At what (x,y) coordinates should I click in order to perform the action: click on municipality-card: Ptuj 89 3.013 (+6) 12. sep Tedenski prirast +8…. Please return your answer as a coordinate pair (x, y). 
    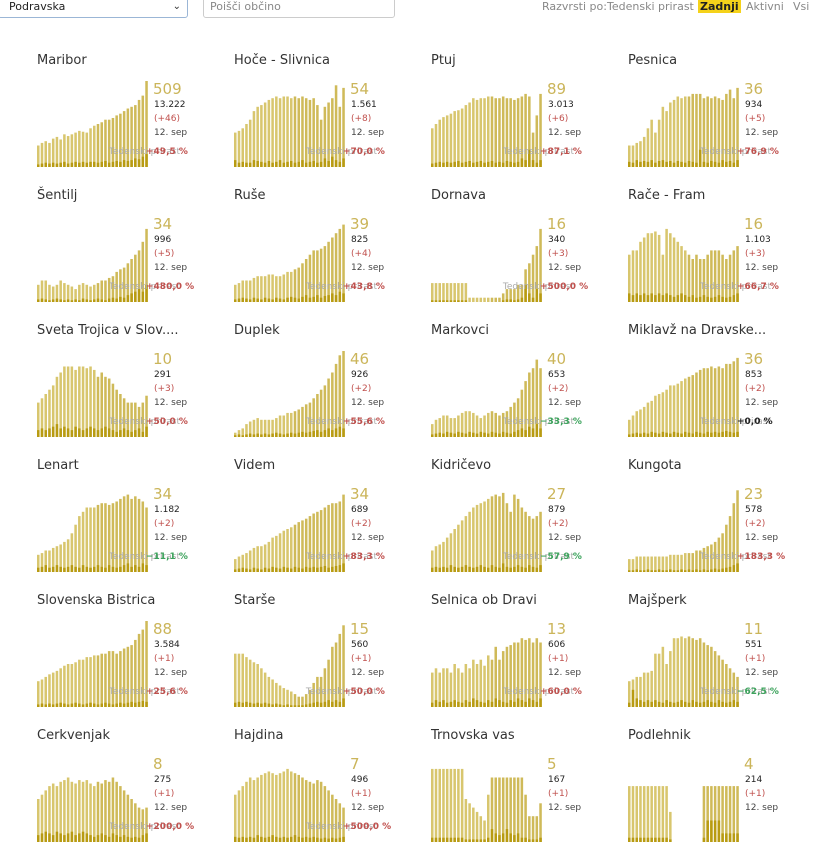
    Looking at the image, I should click on (529, 117).